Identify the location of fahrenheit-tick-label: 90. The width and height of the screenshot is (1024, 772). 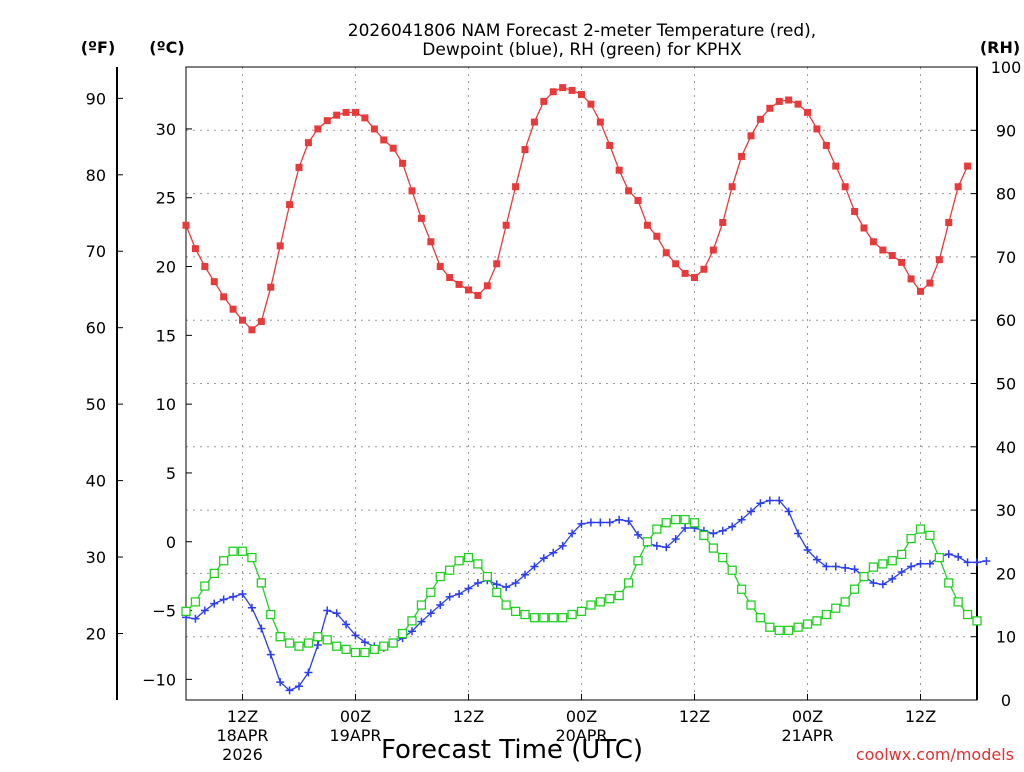
(96, 98).